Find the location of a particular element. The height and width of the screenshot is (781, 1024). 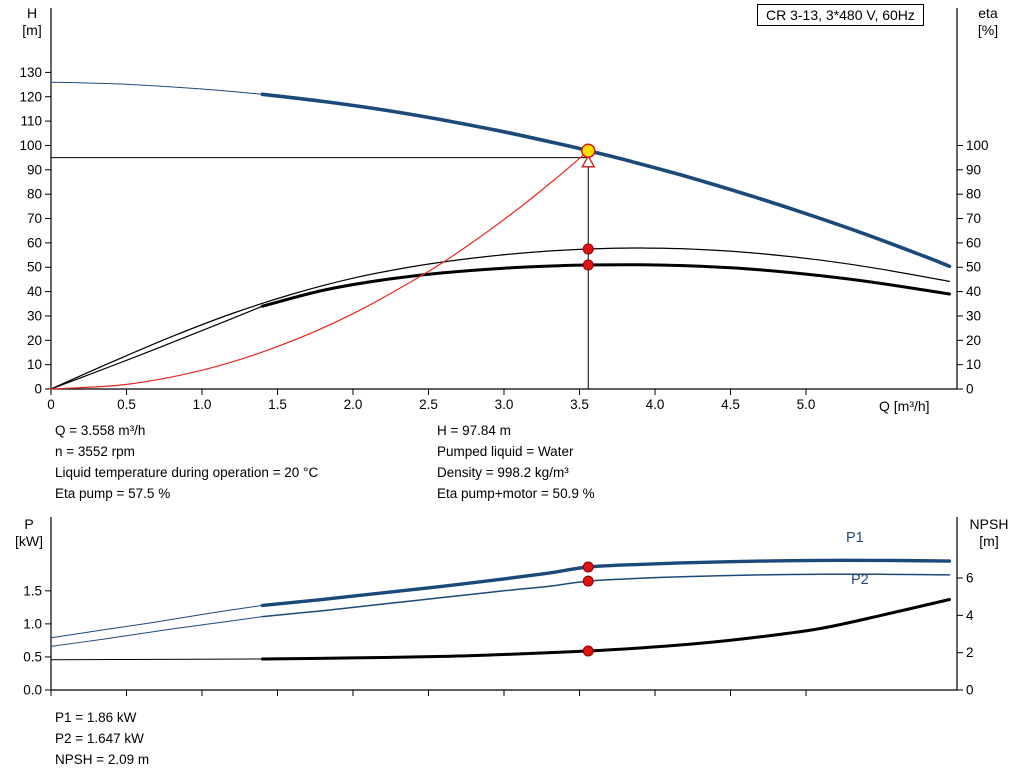

y-tick-label: 20 is located at coordinates (34, 340).